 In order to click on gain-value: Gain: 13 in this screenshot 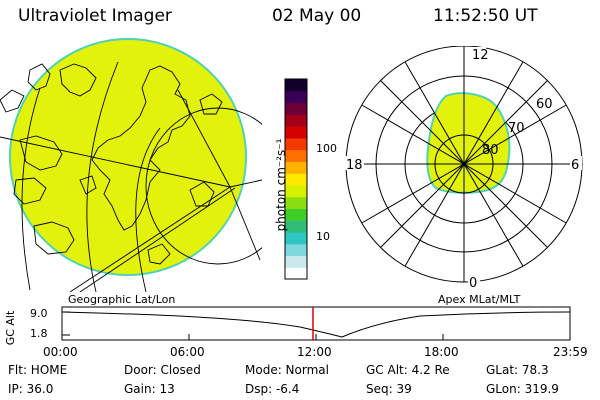, I will do `click(149, 389)`.